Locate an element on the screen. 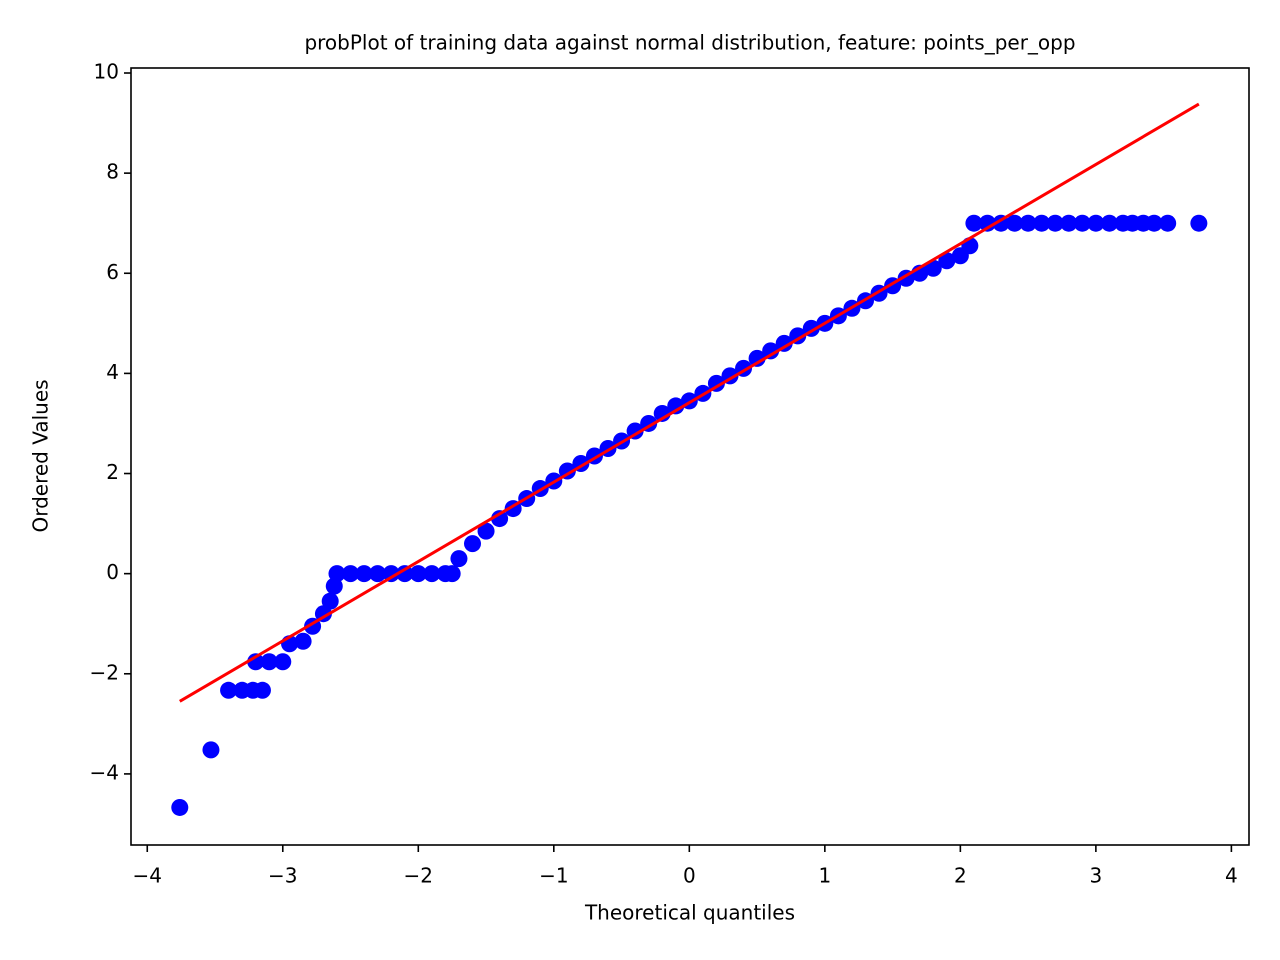  x-tick-label: 4 is located at coordinates (1231, 876).